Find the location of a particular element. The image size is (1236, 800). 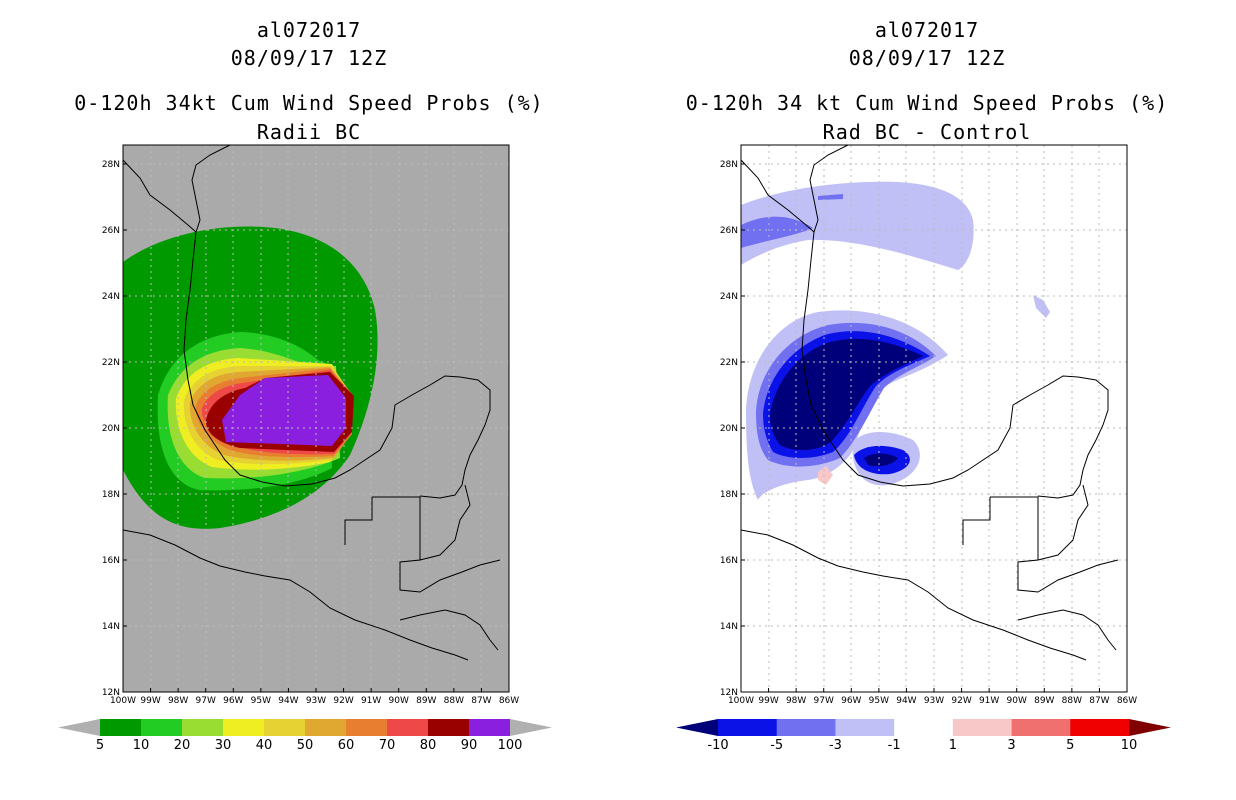

colorbar-label: 100 is located at coordinates (510, 745).